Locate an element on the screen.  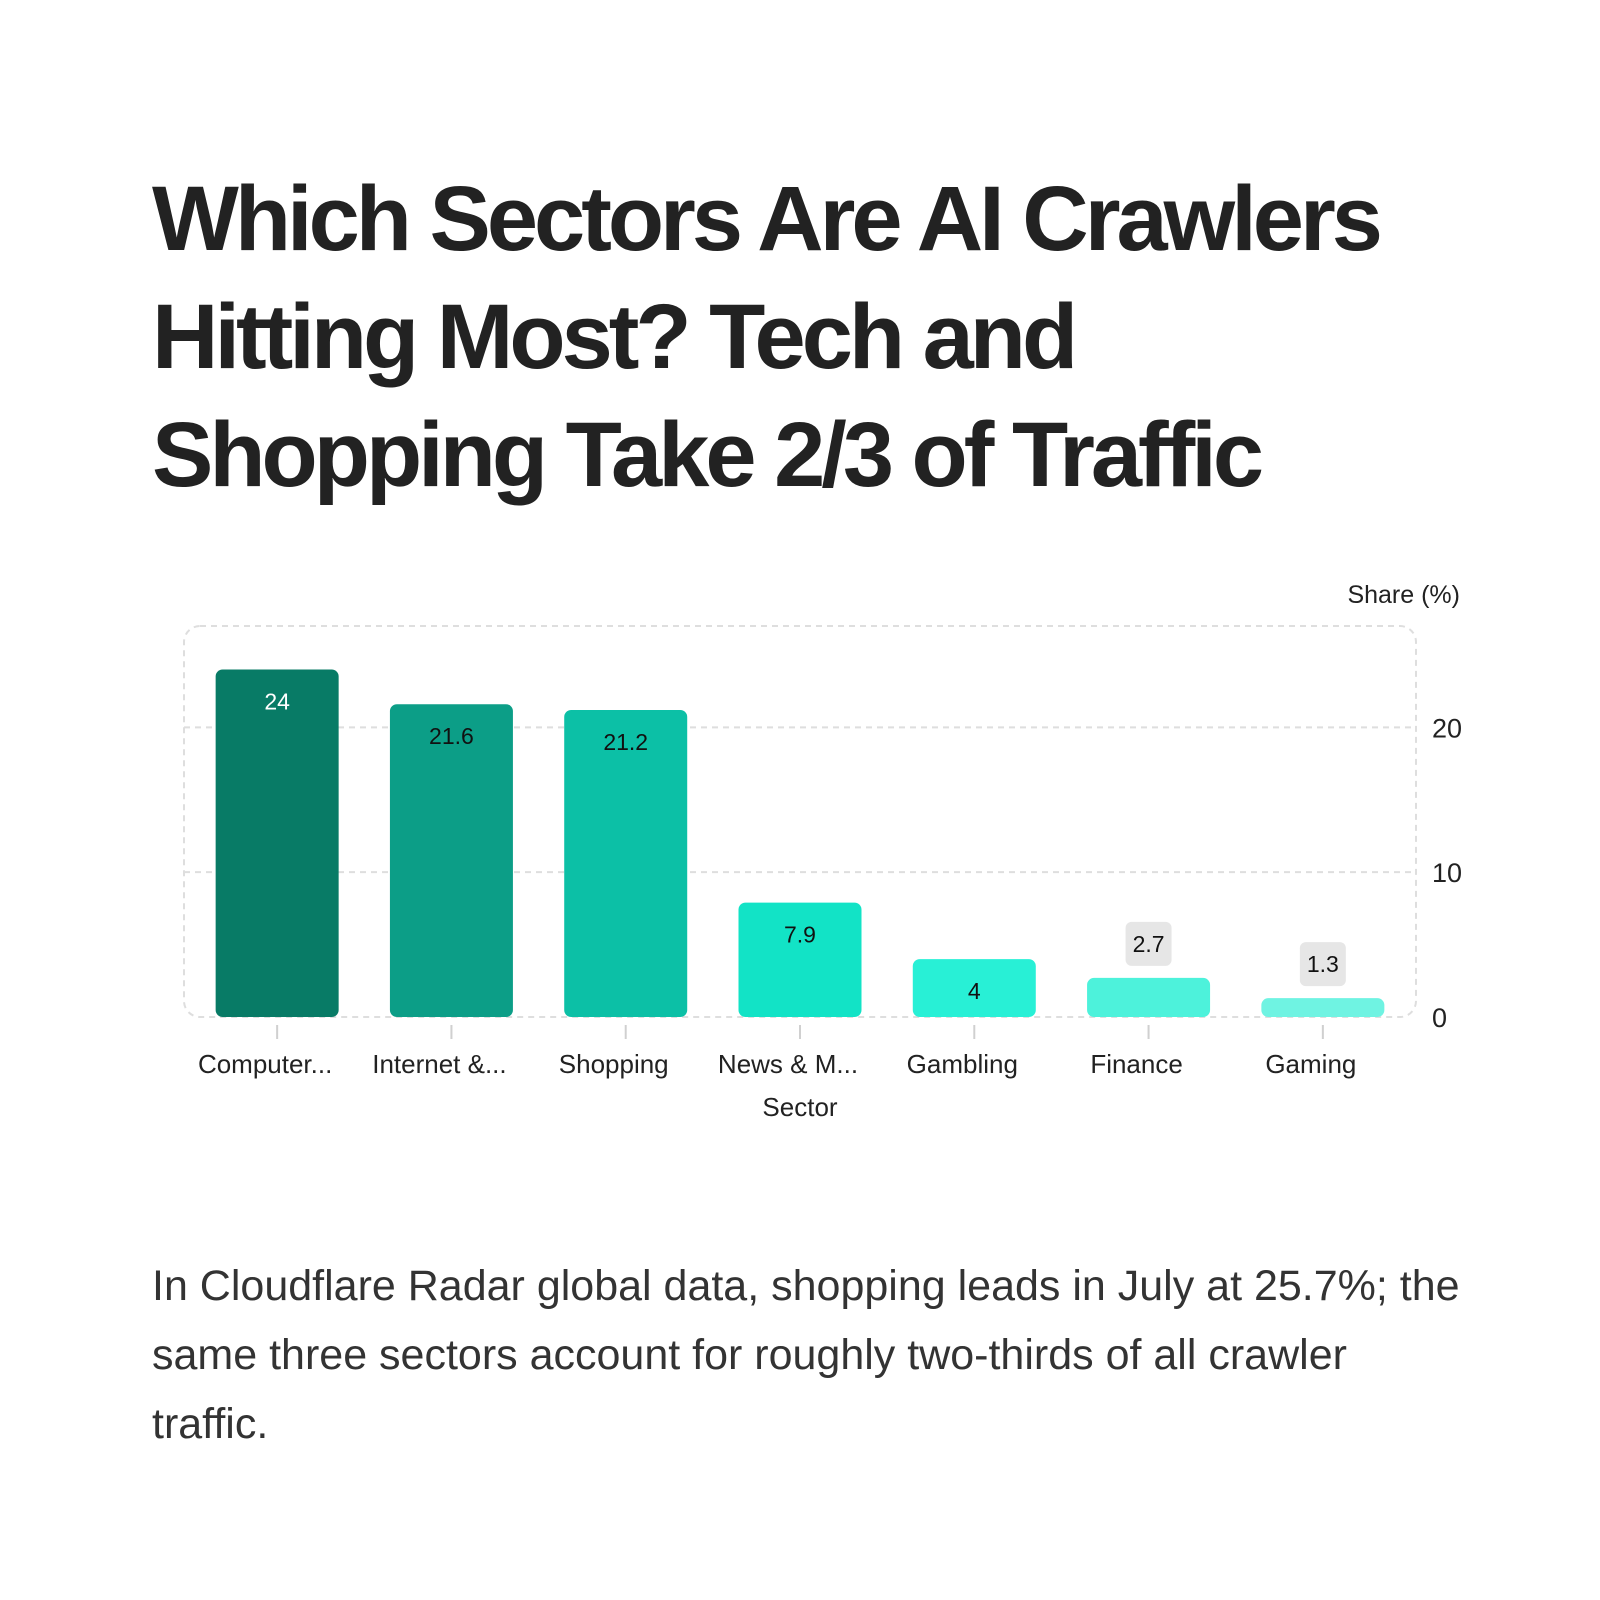
x-axis-label: Sector is located at coordinates (799, 1107).